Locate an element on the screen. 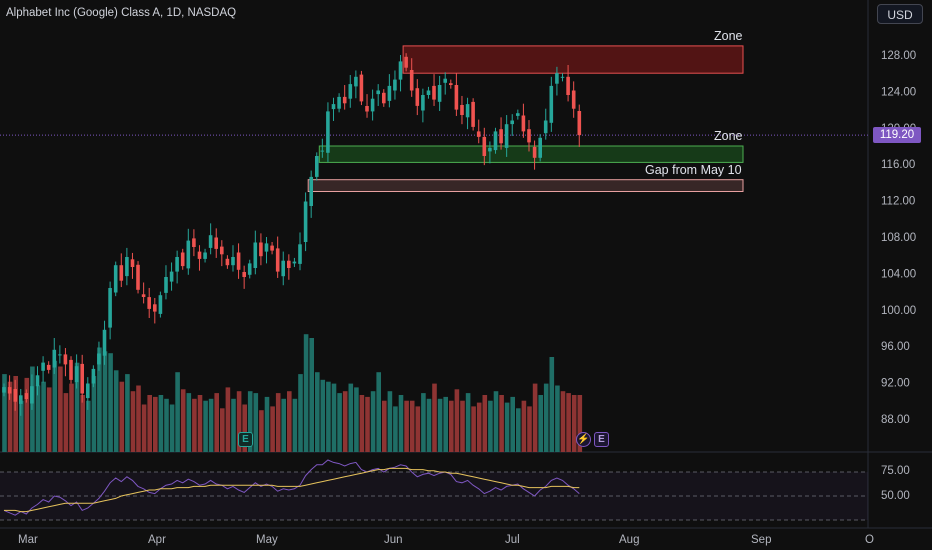 The width and height of the screenshot is (932, 550). time-tick-label: May is located at coordinates (267, 540).